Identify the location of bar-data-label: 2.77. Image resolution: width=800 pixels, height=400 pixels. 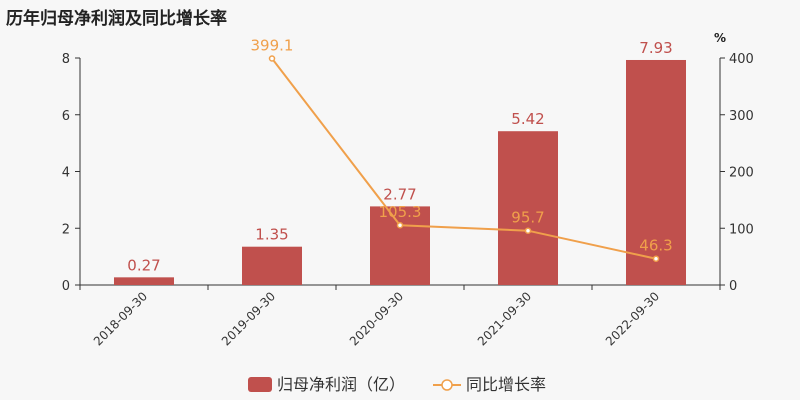
(399, 194).